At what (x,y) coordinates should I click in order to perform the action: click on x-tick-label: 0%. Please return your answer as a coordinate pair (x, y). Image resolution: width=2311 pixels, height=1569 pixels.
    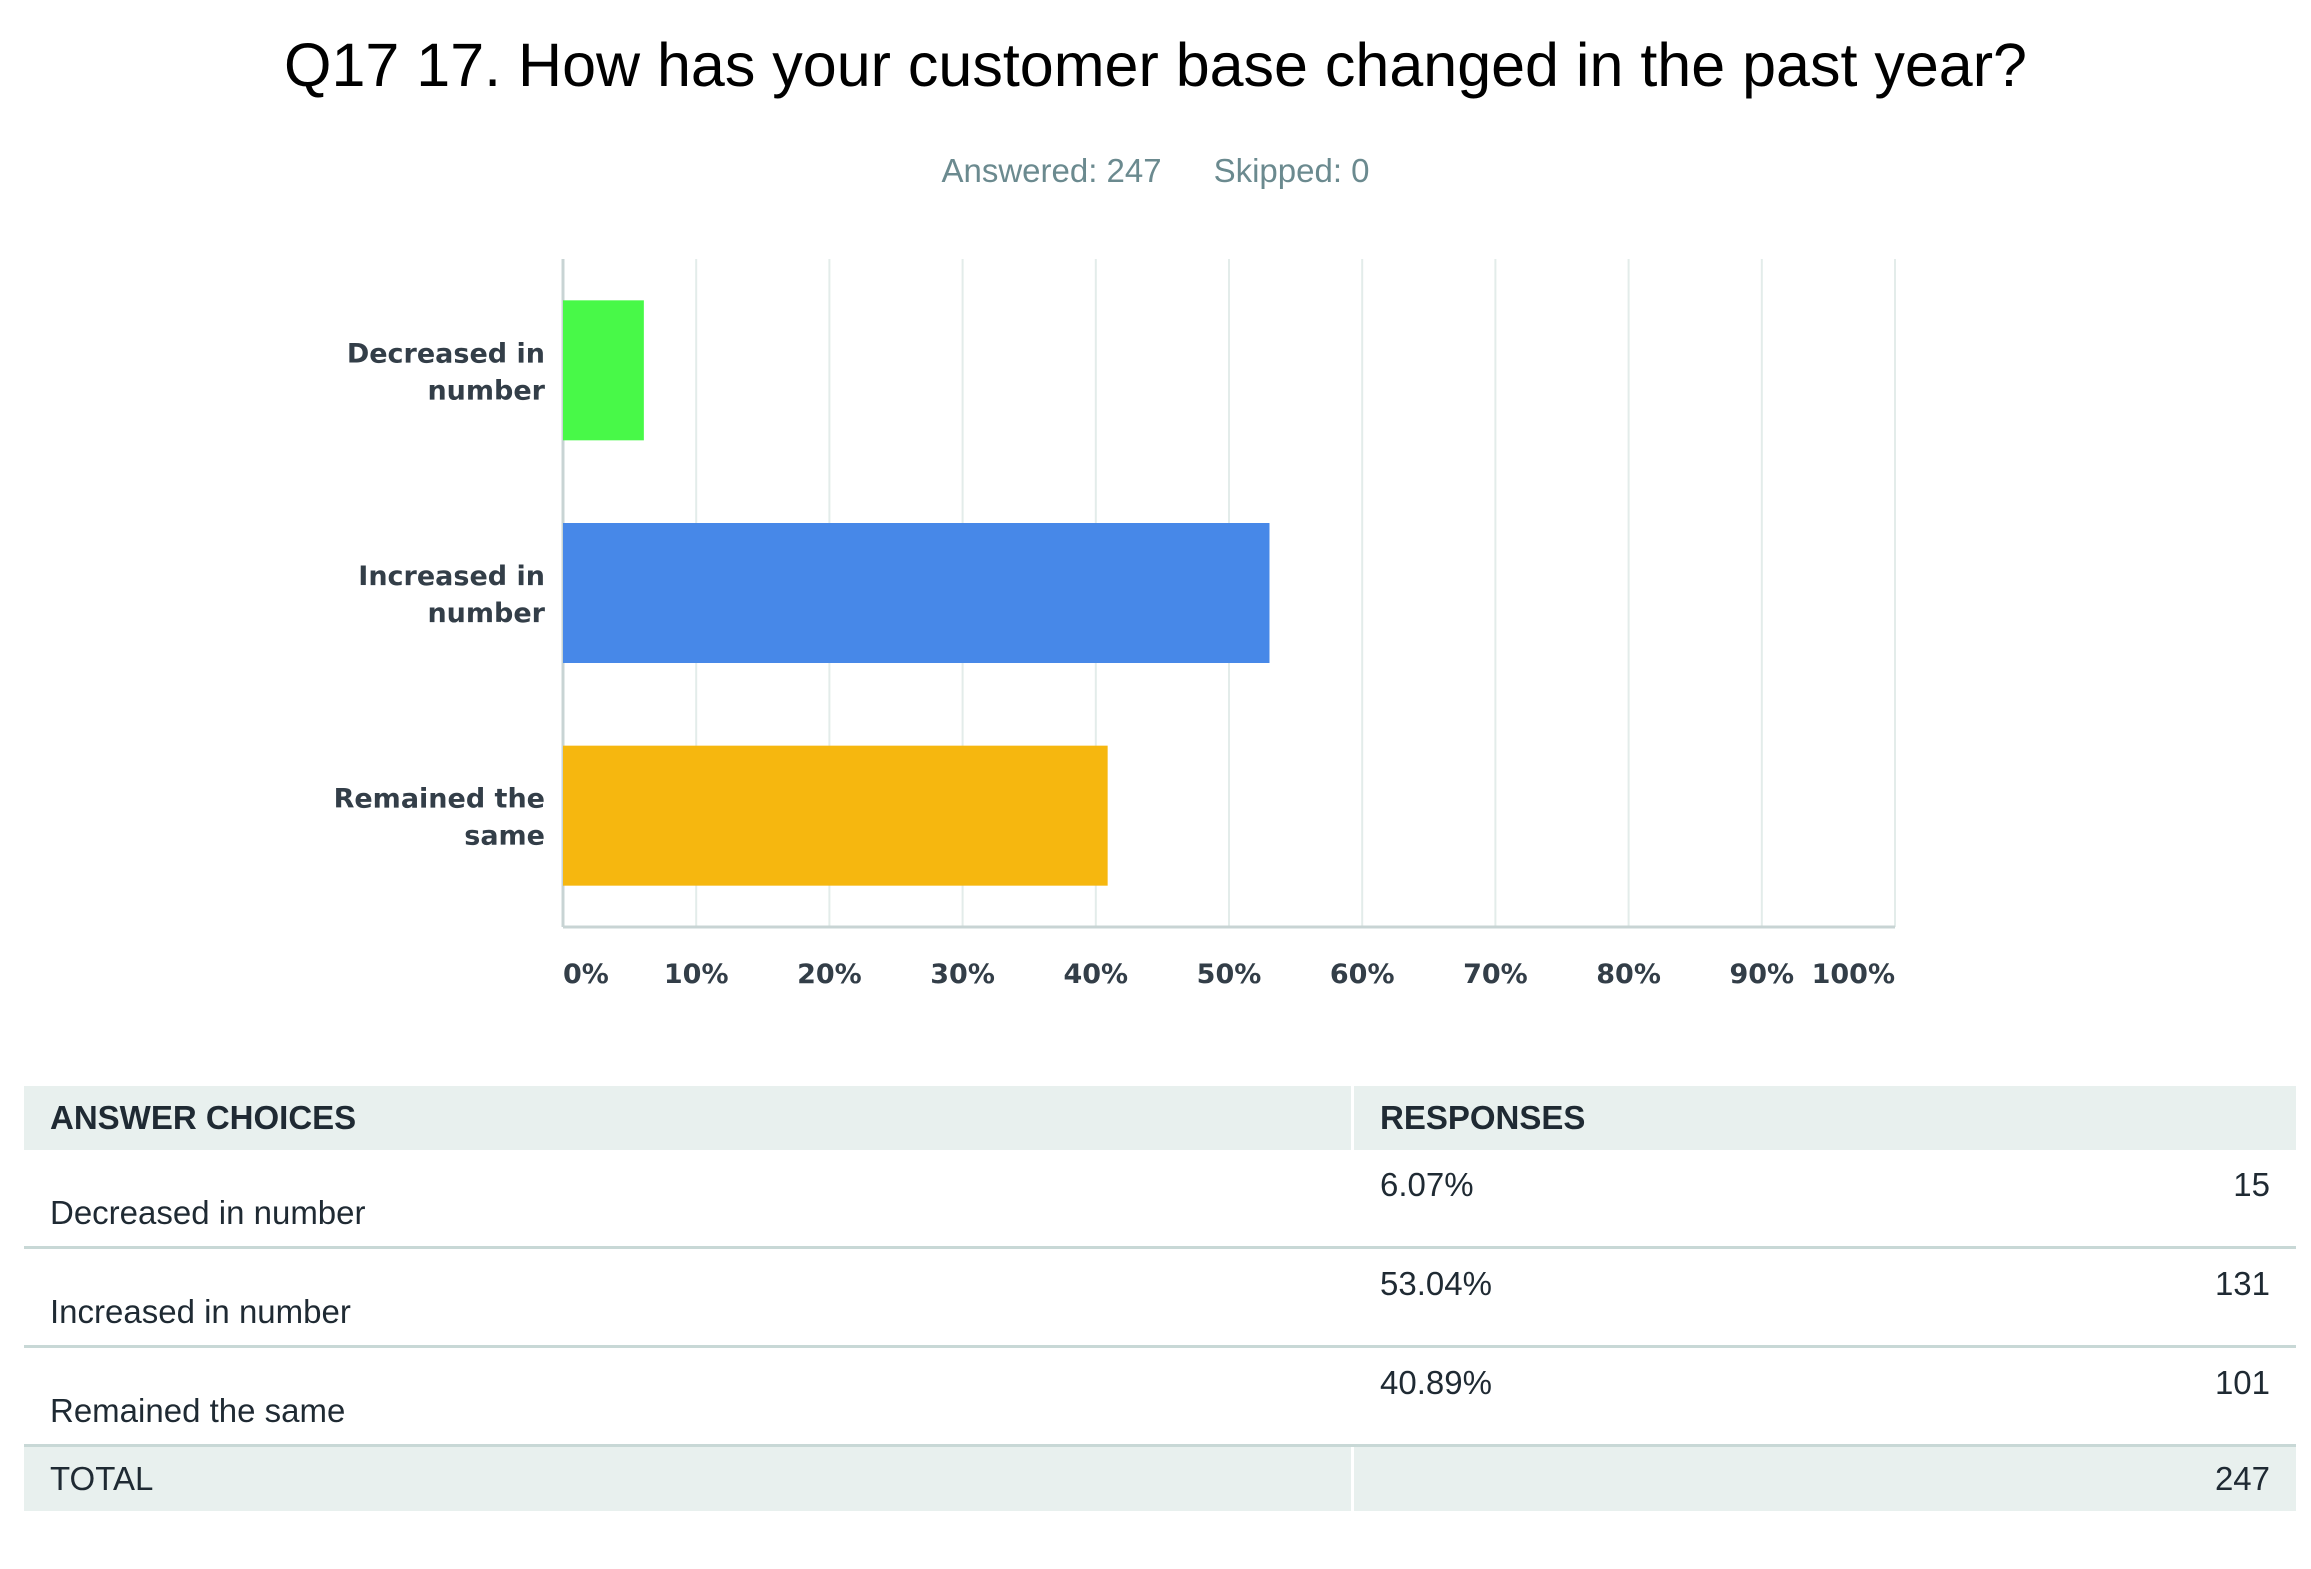
    Looking at the image, I should click on (586, 974).